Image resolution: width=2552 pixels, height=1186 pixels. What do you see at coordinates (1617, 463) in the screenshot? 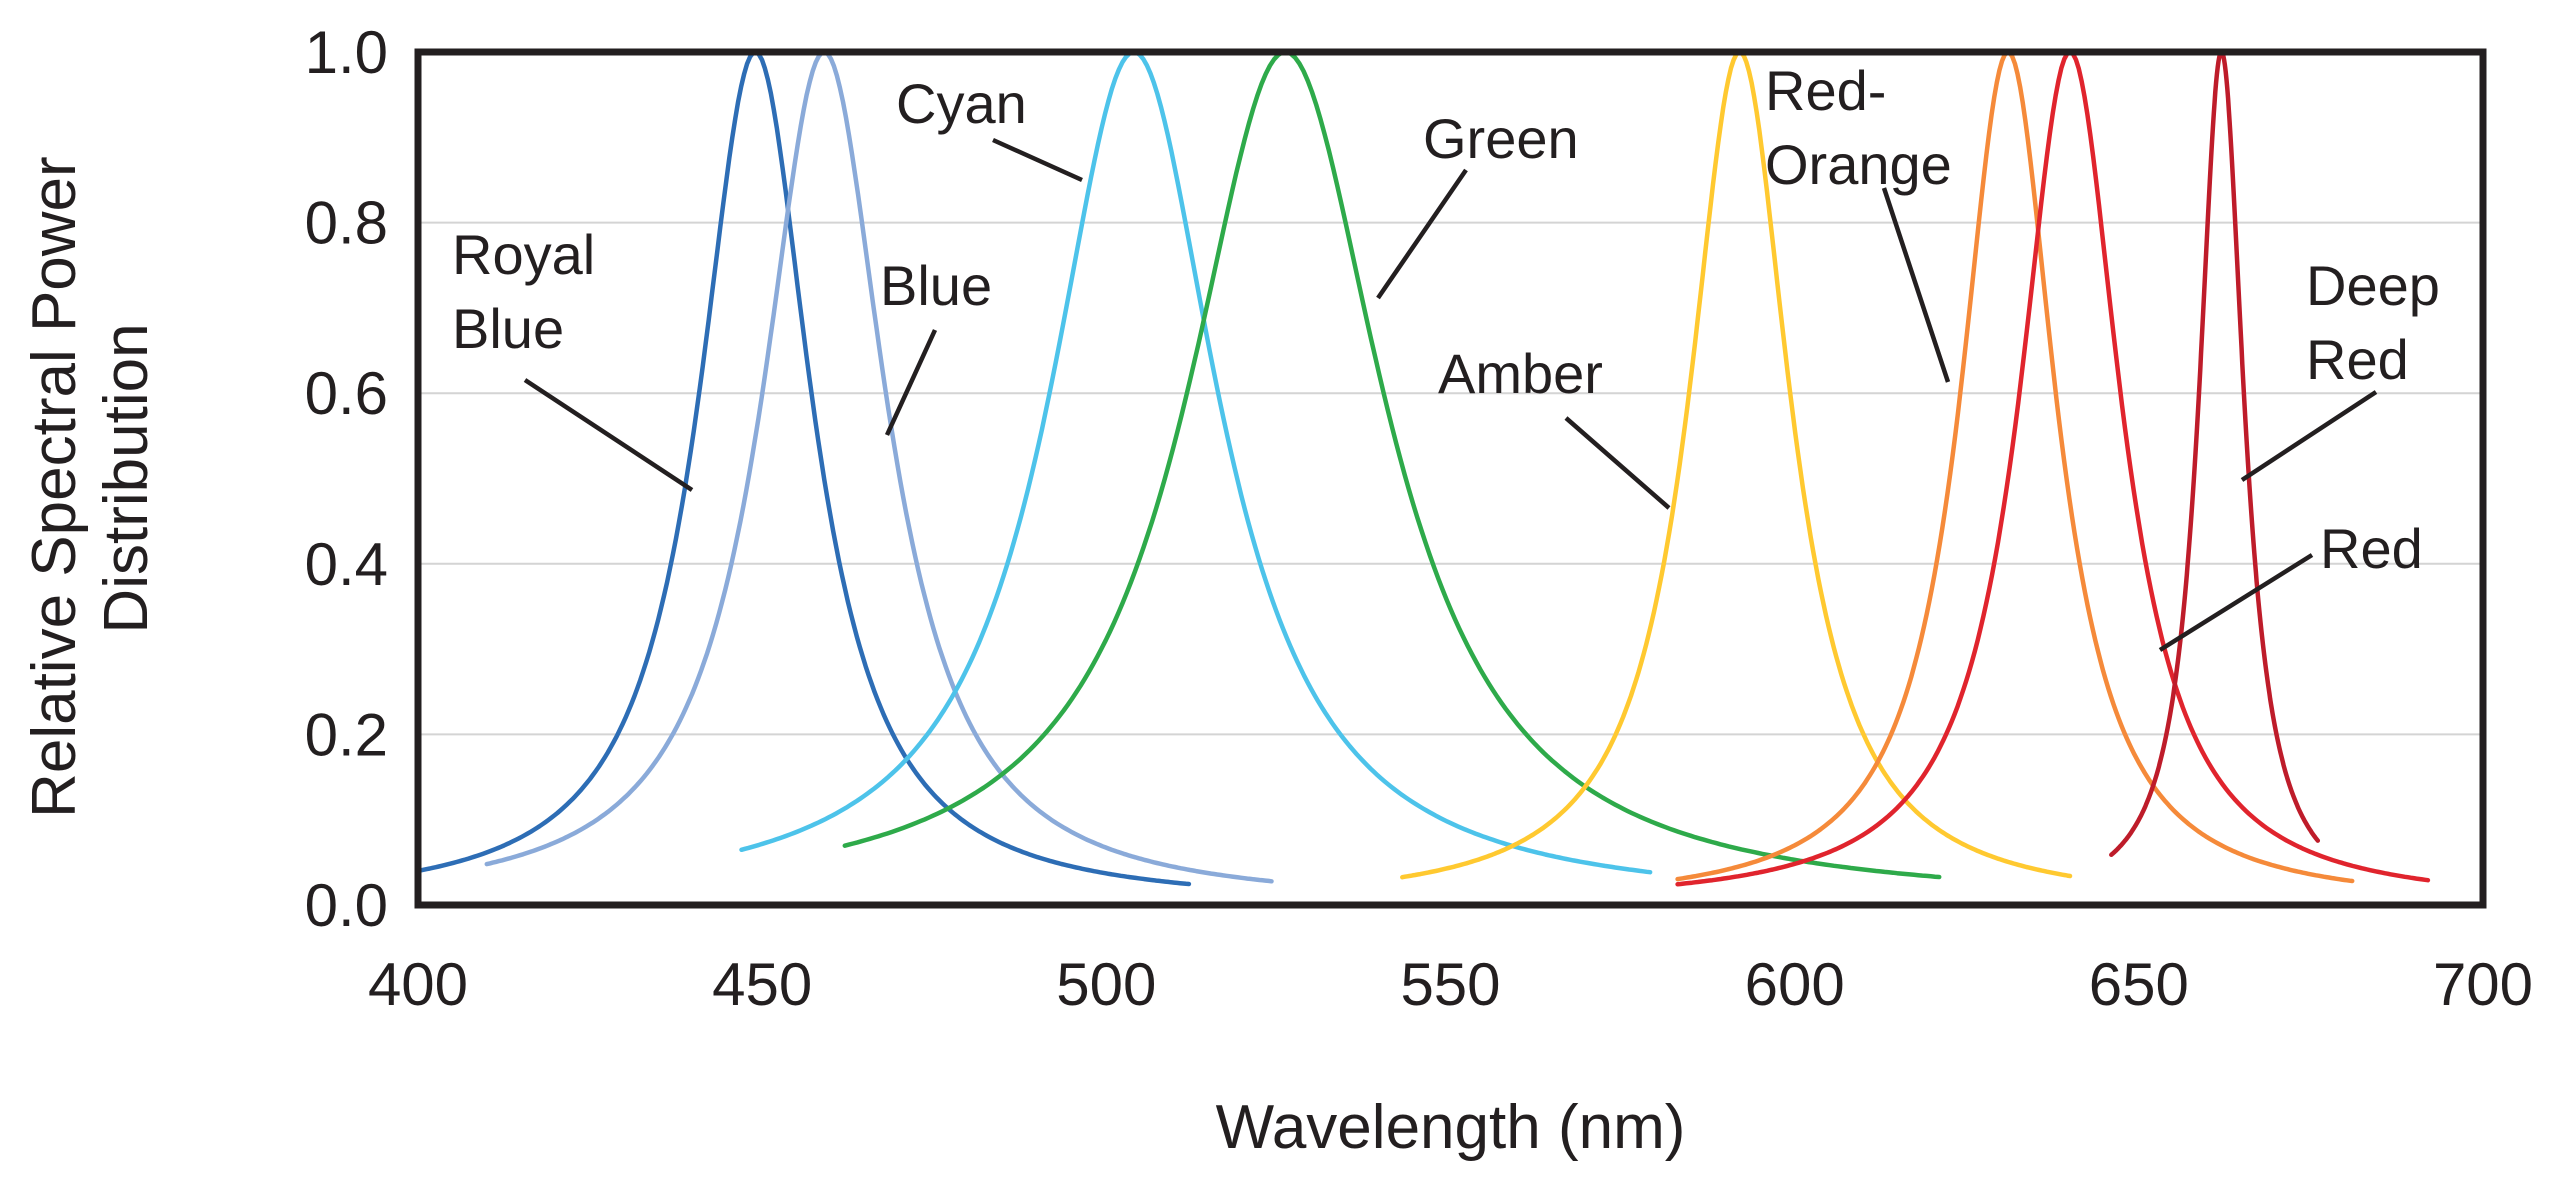
I see `leader-line-amber` at bounding box center [1617, 463].